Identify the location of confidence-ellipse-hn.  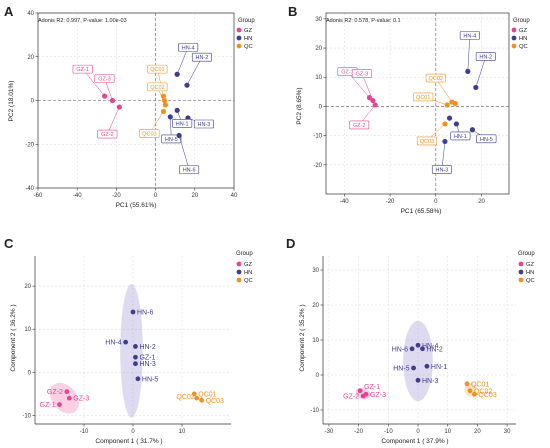
(418, 361).